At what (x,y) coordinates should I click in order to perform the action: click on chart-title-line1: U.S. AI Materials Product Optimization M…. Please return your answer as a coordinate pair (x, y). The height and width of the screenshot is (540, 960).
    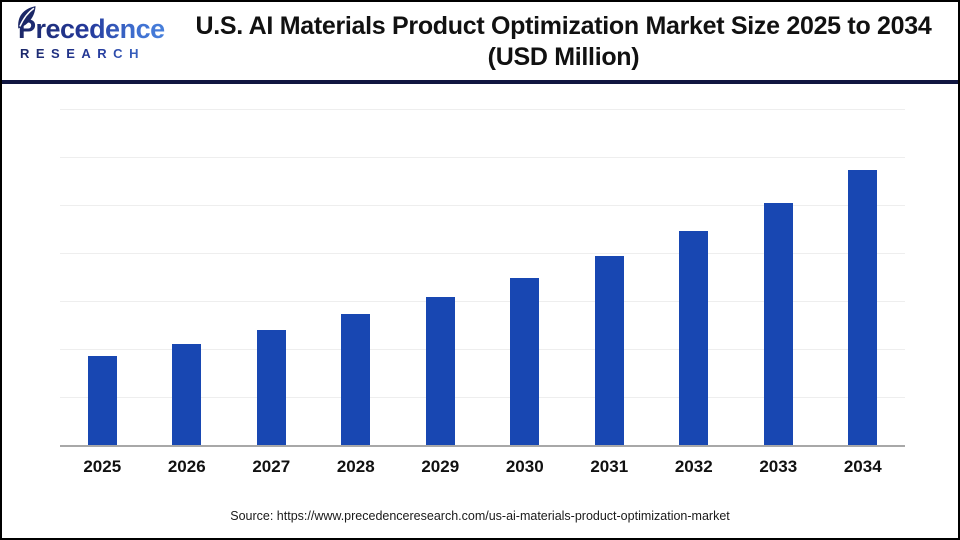
    Looking at the image, I should click on (563, 26).